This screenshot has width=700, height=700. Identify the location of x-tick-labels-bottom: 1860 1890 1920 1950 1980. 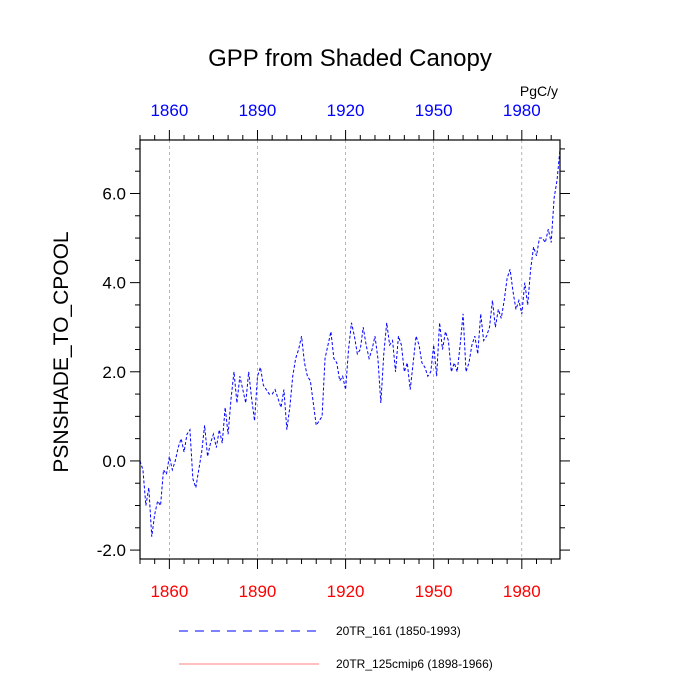
(345, 591).